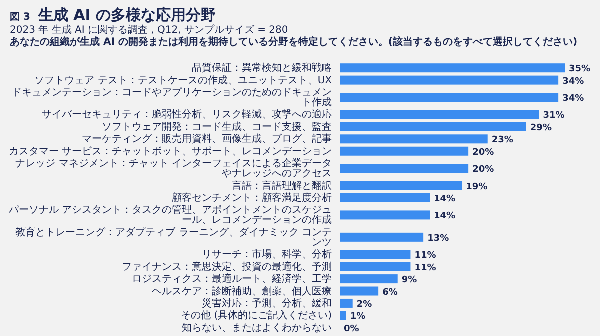 This screenshot has width=600, height=336. What do you see at coordinates (358, 317) in the screenshot?
I see `data-label: 1%` at bounding box center [358, 317].